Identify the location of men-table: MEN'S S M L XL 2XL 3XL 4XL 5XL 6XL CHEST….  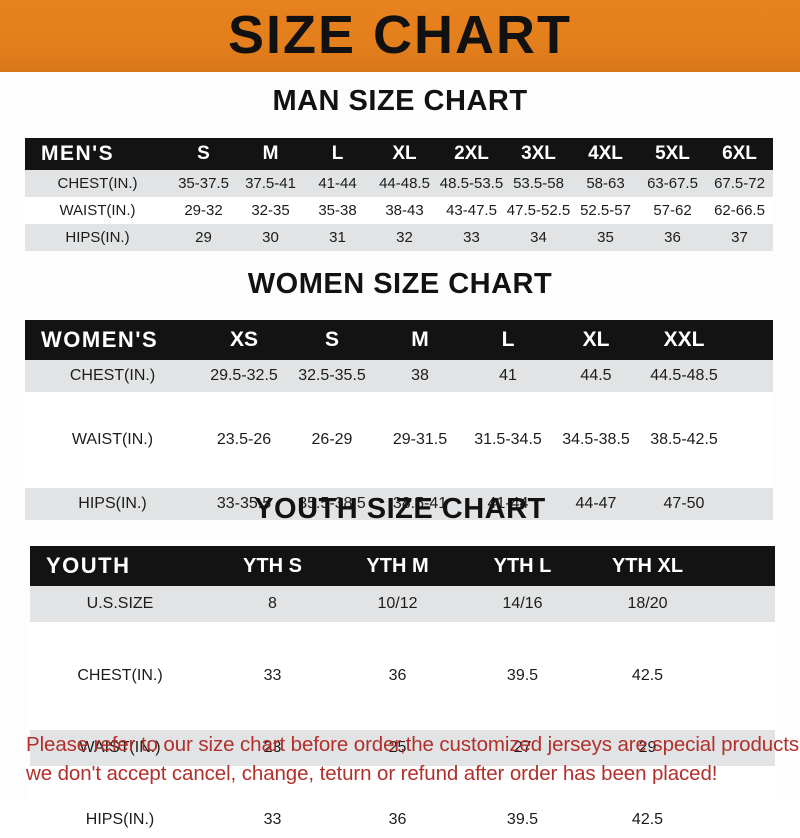
(399, 194).